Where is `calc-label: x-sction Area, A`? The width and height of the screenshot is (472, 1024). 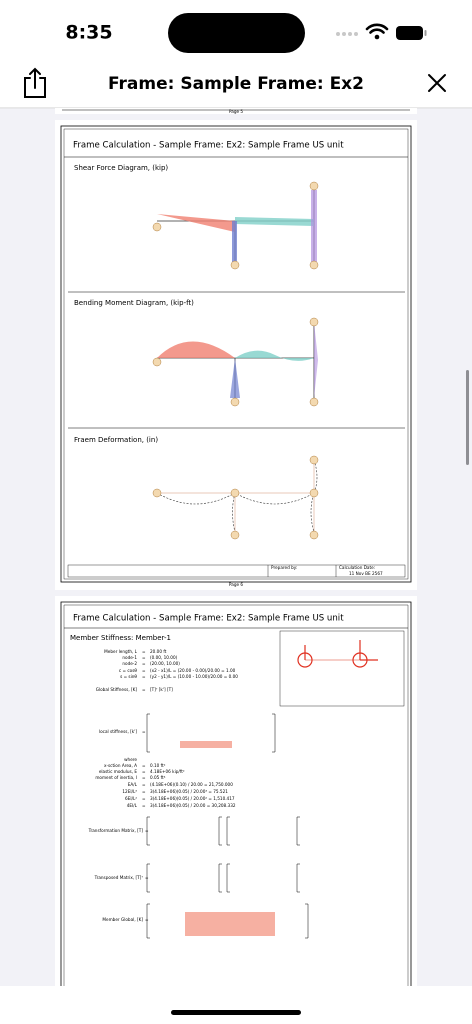 calc-label: x-sction Area, A is located at coordinates (120, 765).